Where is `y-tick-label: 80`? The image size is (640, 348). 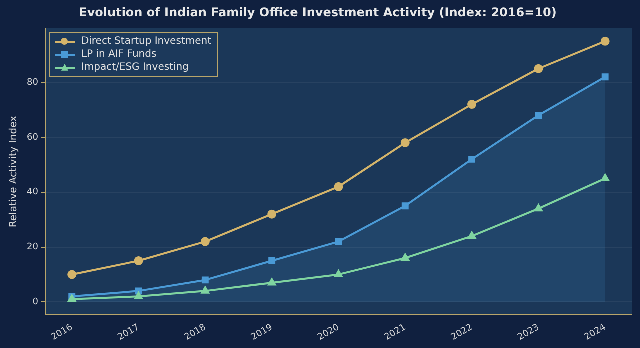 y-tick-label: 80 is located at coordinates (33, 83).